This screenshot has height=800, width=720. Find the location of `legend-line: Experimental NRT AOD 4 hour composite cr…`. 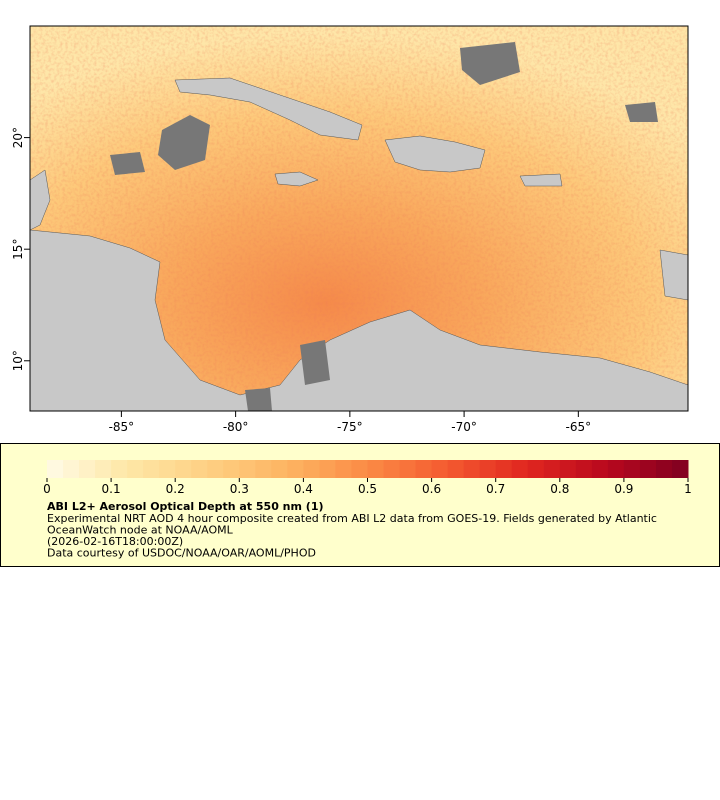

legend-line: Experimental NRT AOD 4 hour composite cr… is located at coordinates (352, 518).